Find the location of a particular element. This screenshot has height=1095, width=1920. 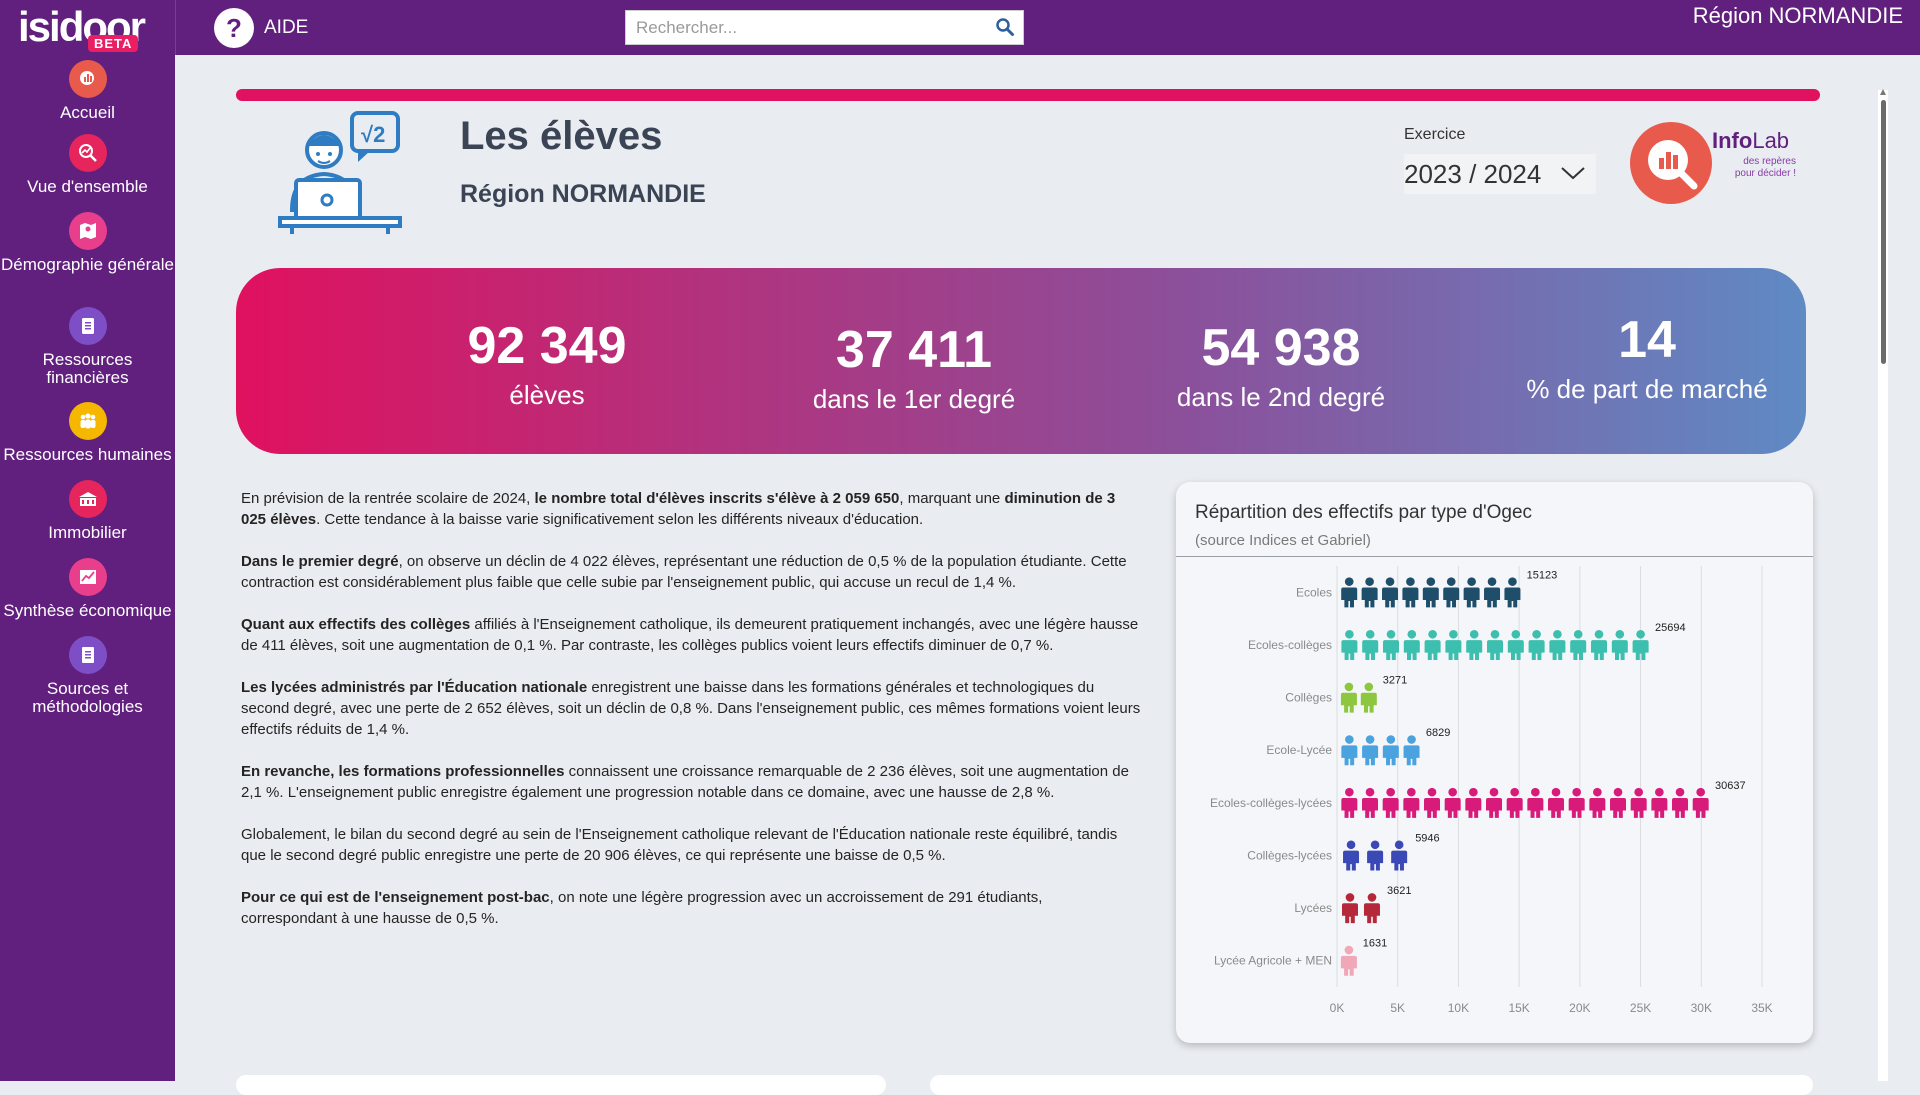

sidebar-item-ressources-humaines: Ressources humaines is located at coordinates (87, 433).